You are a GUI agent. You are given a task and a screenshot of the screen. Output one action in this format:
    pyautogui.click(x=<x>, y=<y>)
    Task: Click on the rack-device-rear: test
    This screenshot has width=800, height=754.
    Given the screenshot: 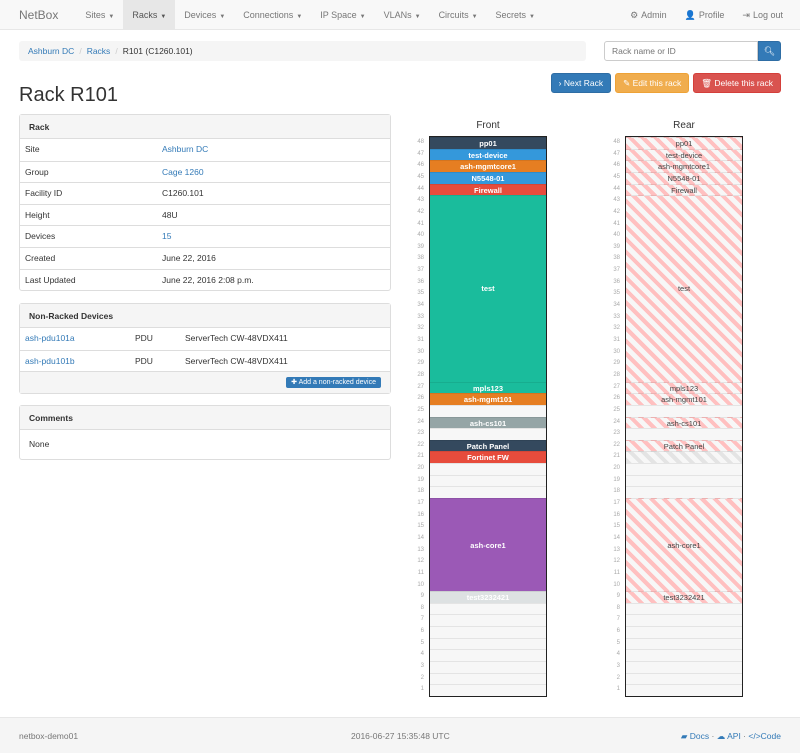 What is the action you would take?
    pyautogui.click(x=684, y=288)
    